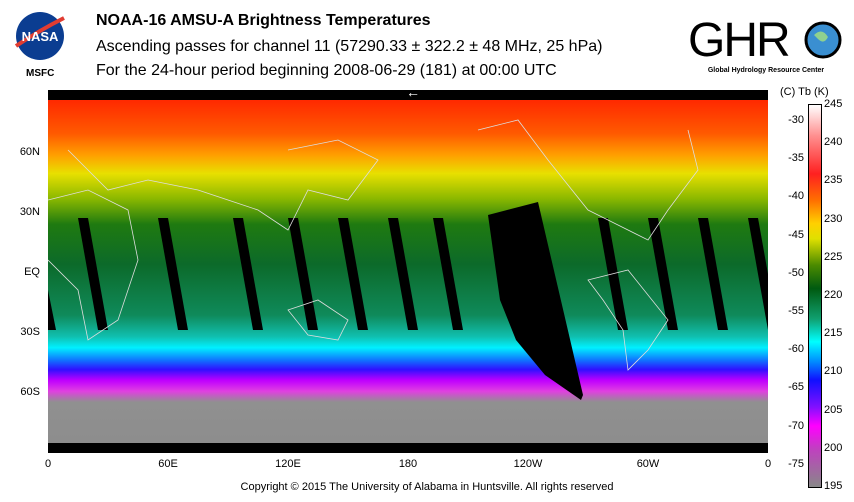 This screenshot has width=854, height=502. I want to click on celsius-tick: -40, so click(796, 196).